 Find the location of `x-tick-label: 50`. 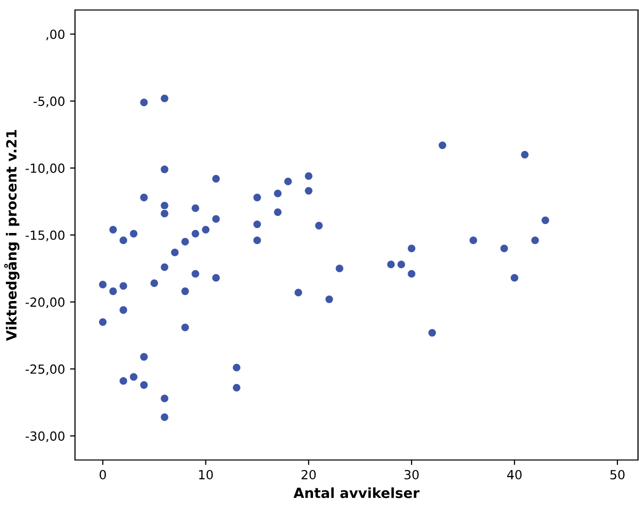

x-tick-label: 50 is located at coordinates (617, 475).